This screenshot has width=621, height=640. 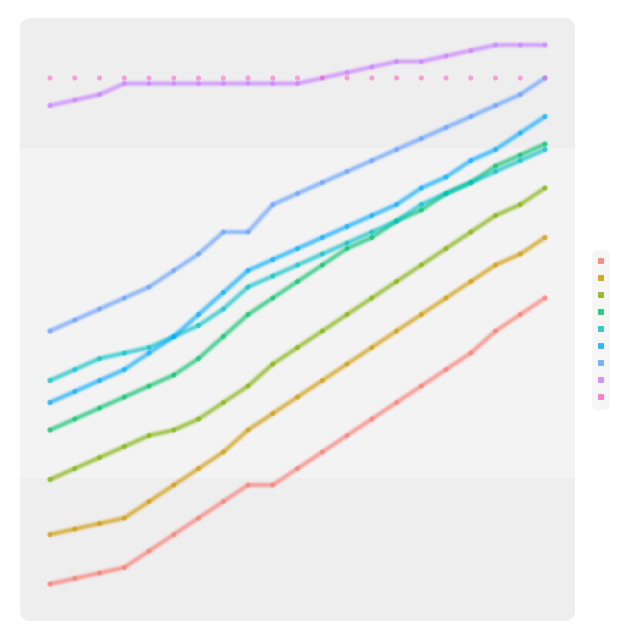 I want to click on legend, so click(x=601, y=330).